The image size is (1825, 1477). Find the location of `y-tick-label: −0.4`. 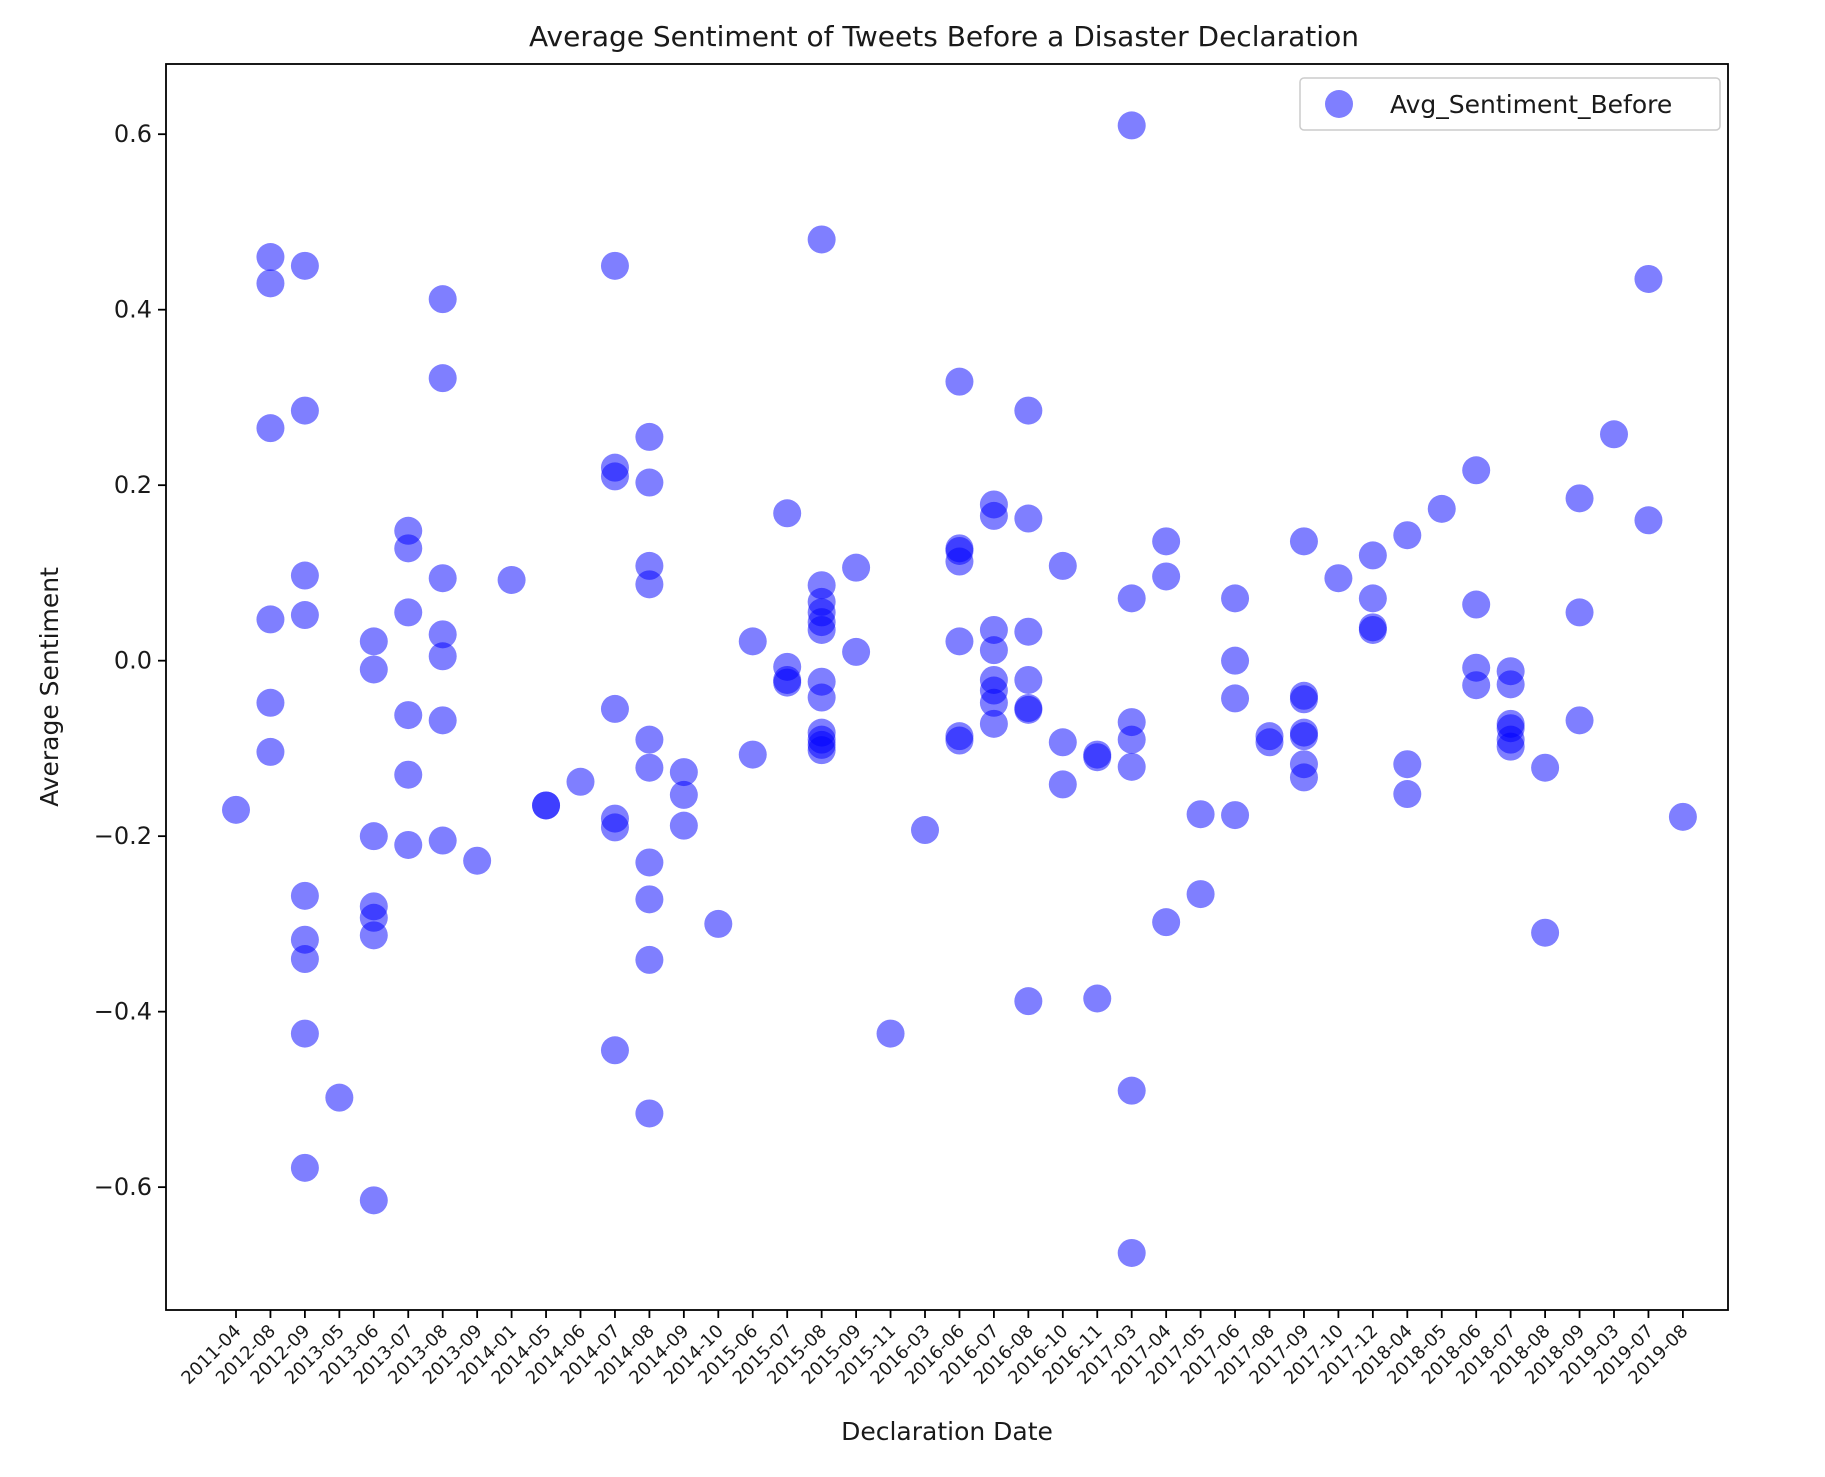

y-tick-label: −0.4 is located at coordinates (123, 1012).